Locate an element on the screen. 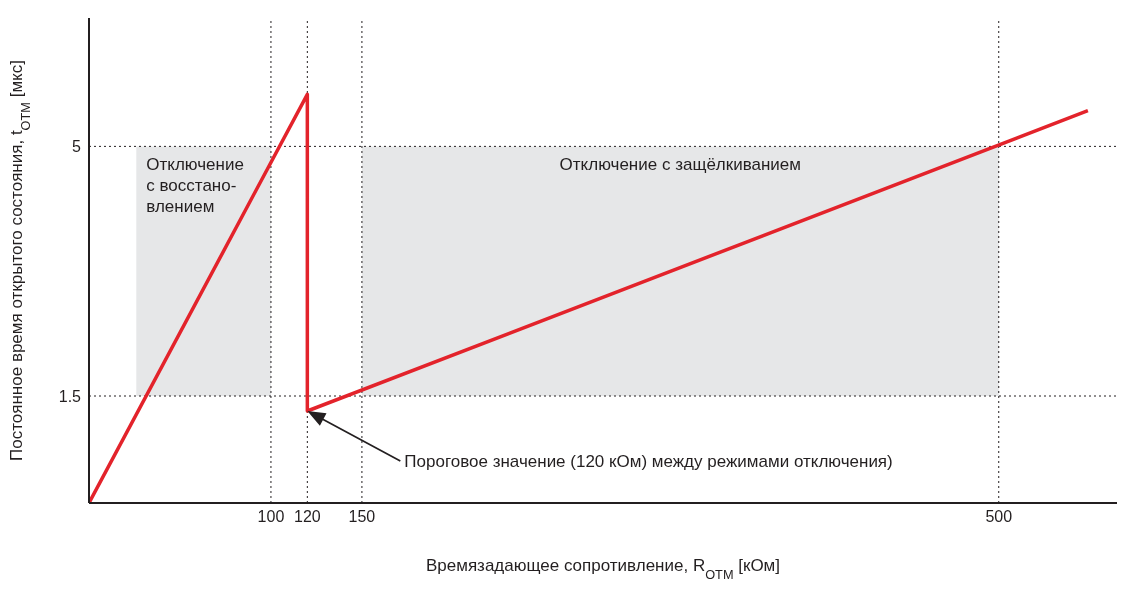 The image size is (1135, 596). band-label: Отключение с защёлкиванием is located at coordinates (680, 165).